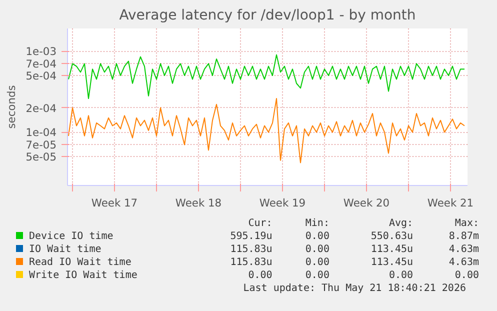 This screenshot has width=497, height=311. I want to click on legend-label: Write IO Wait time, so click(83, 275).